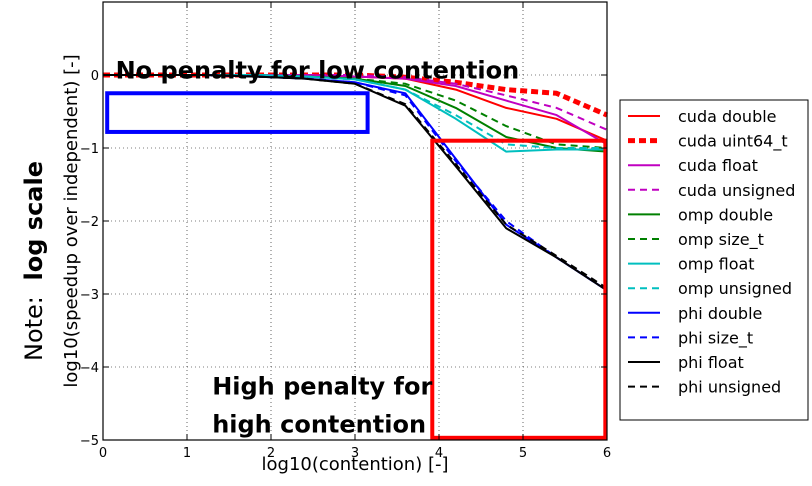 The height and width of the screenshot is (486, 812). What do you see at coordinates (735, 288) in the screenshot?
I see `legend-label-7: omp unsigned` at bounding box center [735, 288].